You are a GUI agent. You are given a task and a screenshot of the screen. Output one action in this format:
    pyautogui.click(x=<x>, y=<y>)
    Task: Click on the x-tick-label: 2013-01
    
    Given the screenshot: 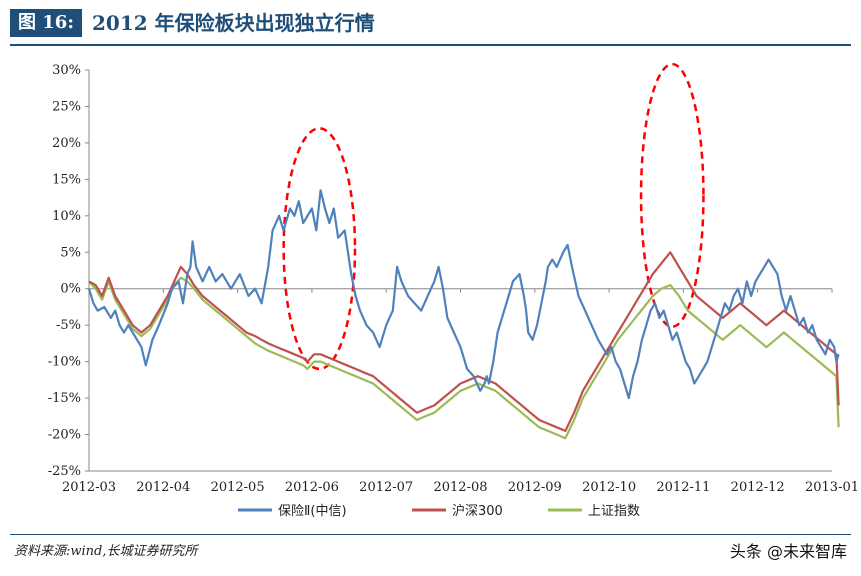 What is the action you would take?
    pyautogui.click(x=832, y=487)
    